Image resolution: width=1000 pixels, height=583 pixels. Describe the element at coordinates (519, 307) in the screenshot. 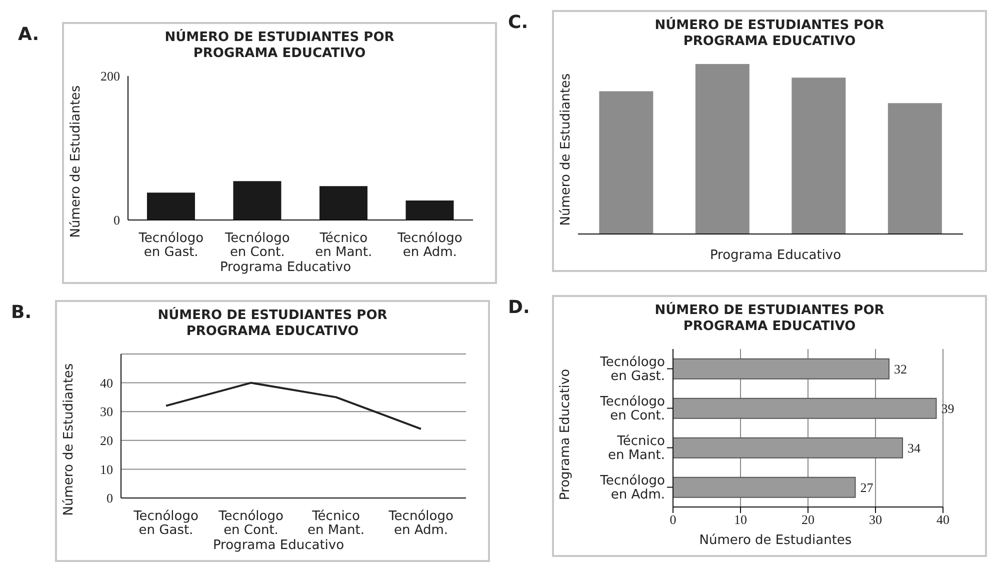

I see `text: D.` at that location.